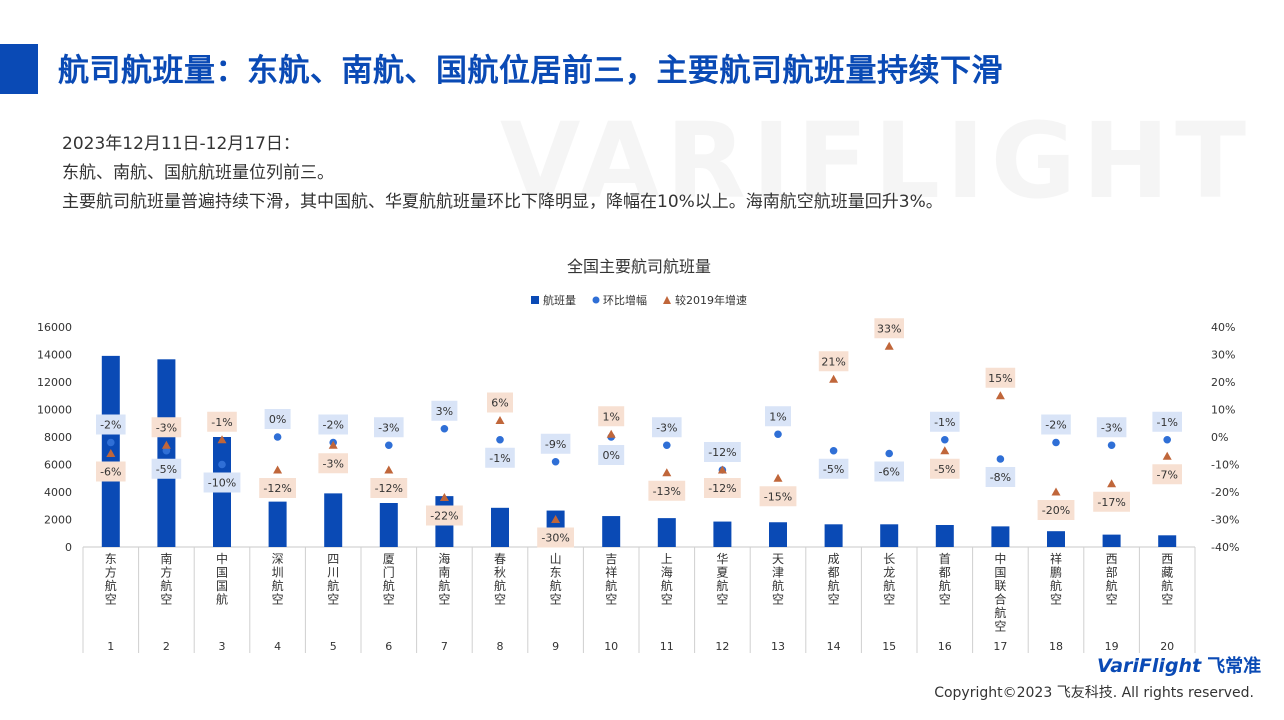  I want to click on y-right-tick-label: 0%, so click(1219, 437).